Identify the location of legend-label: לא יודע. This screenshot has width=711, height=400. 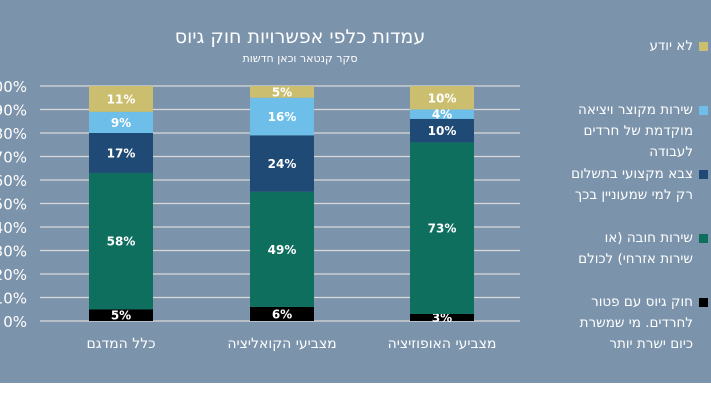
(671, 46).